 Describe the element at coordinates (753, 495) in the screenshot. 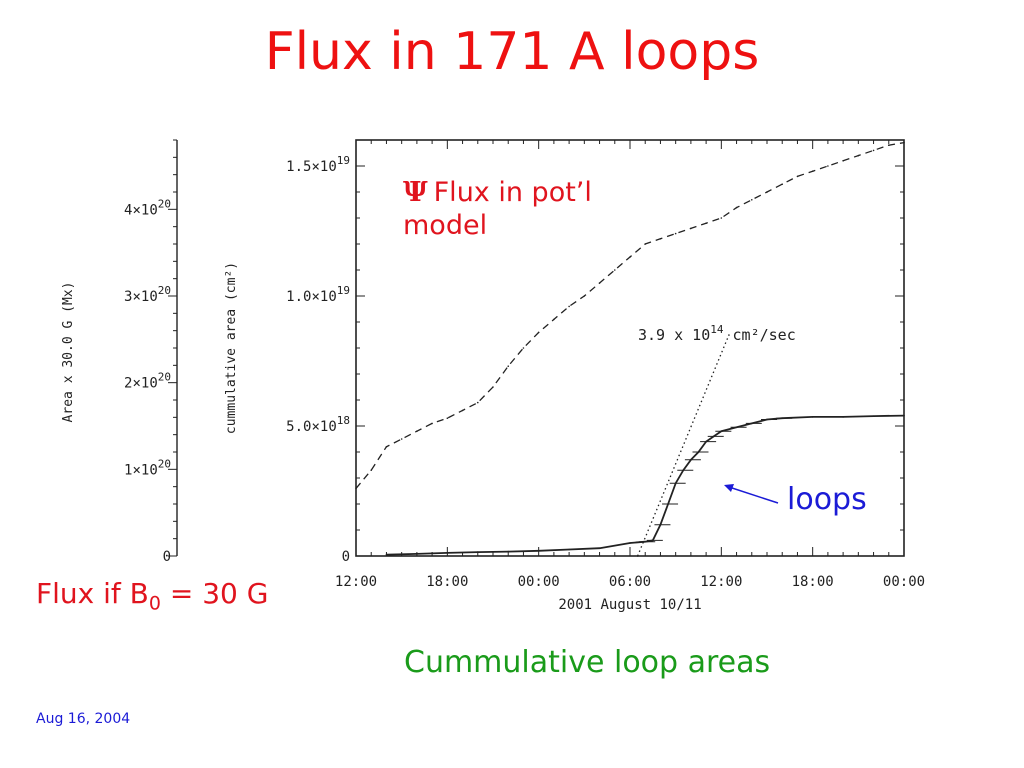

I see `loops-arrow-shaft` at that location.